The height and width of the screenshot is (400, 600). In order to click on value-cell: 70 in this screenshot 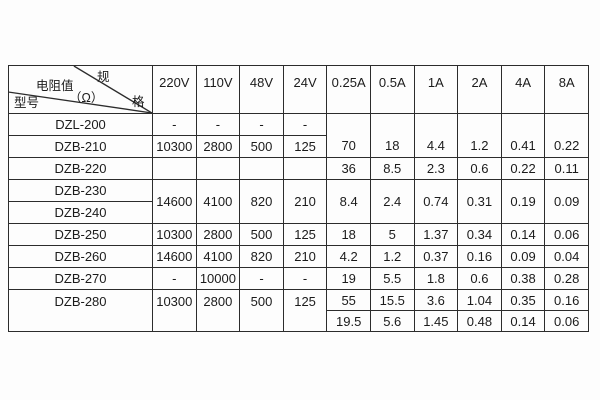, I will do `click(348, 135)`.